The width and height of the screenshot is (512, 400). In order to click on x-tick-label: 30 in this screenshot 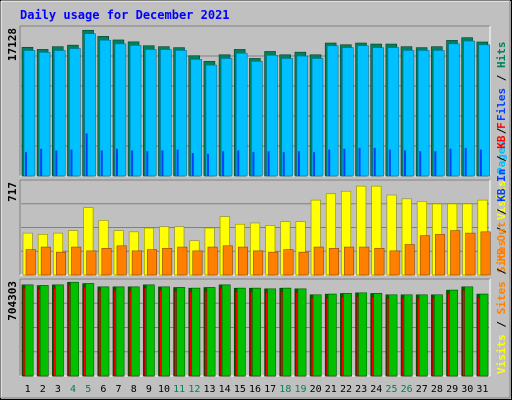, I will do `click(467, 389)`.